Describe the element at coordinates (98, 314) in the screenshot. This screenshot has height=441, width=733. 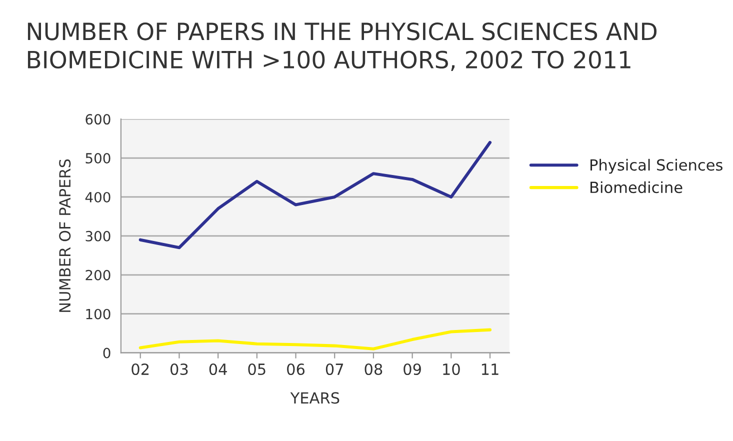
I see `y-tick-label: 100` at that location.